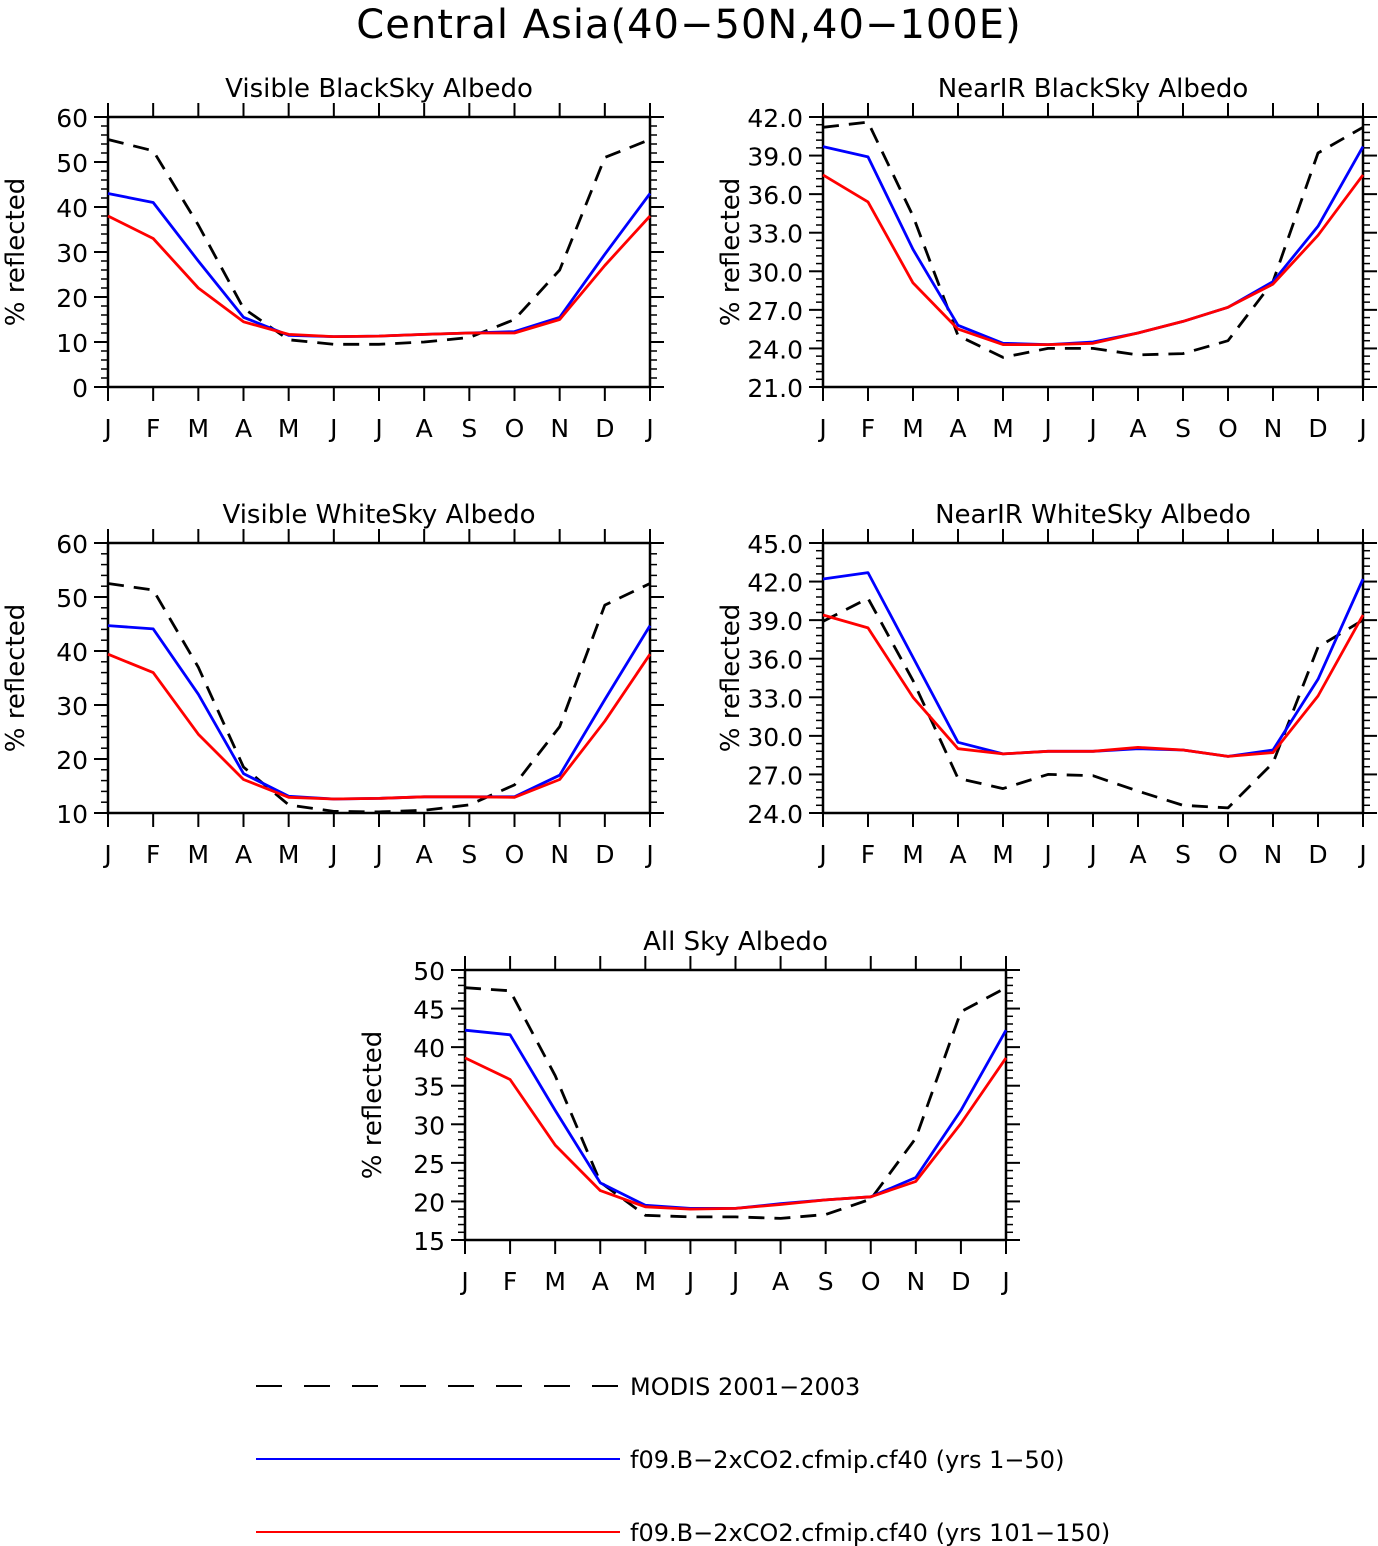  What do you see at coordinates (1093, 246) in the screenshot?
I see `series-line-run1` at bounding box center [1093, 246].